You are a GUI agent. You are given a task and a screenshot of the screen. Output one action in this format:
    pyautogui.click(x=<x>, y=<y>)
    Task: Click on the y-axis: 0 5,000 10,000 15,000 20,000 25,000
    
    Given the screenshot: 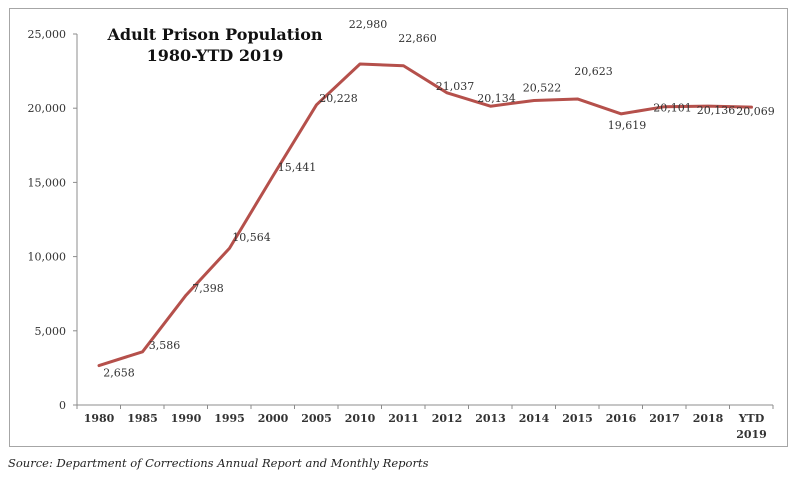 What is the action you would take?
    pyautogui.click(x=53, y=220)
    